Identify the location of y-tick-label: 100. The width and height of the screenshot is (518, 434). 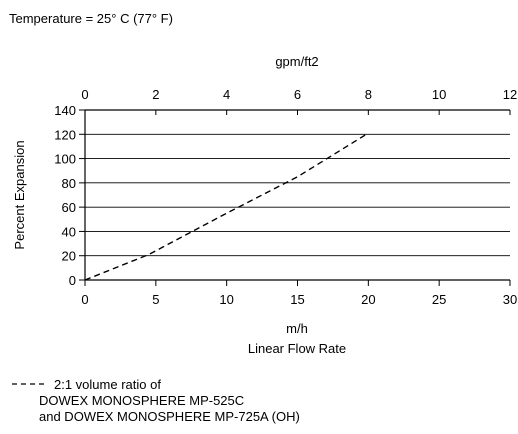
(65, 159).